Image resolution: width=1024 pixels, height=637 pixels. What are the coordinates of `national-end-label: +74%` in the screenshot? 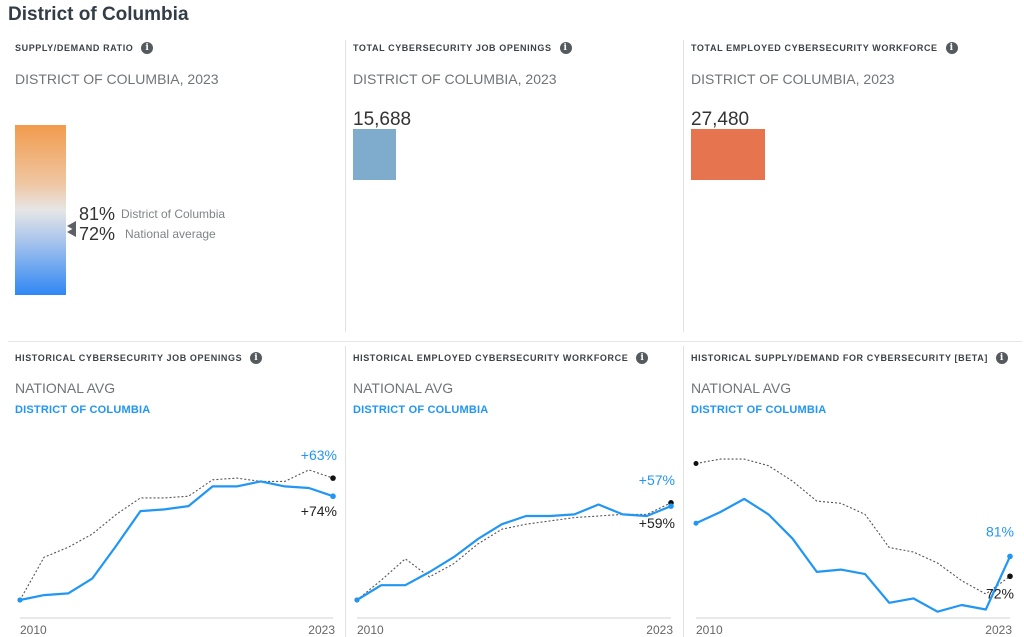 It's located at (319, 511).